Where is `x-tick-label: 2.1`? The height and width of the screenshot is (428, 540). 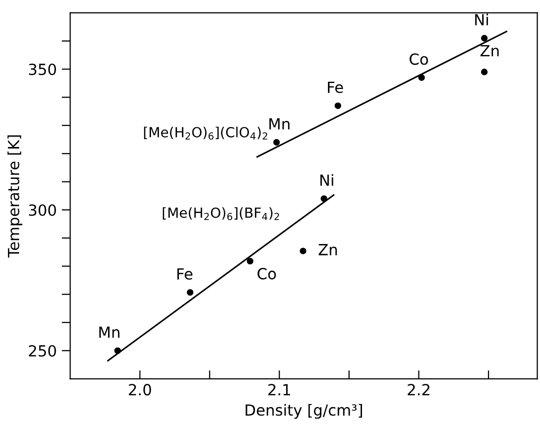
x-tick-label: 2.1 is located at coordinates (279, 390).